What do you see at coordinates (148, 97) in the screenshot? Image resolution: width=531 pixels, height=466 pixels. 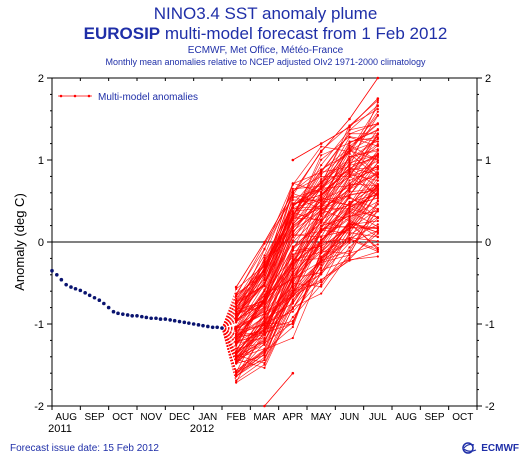 I see `legend-label: Multi-model anomalies` at bounding box center [148, 97].